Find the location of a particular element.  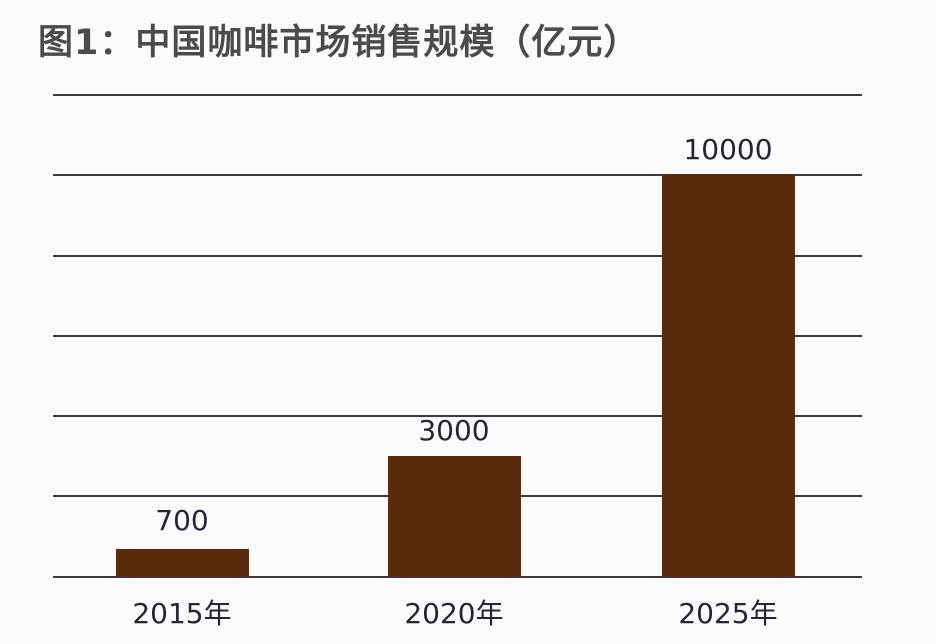

baseline is located at coordinates (457, 577).